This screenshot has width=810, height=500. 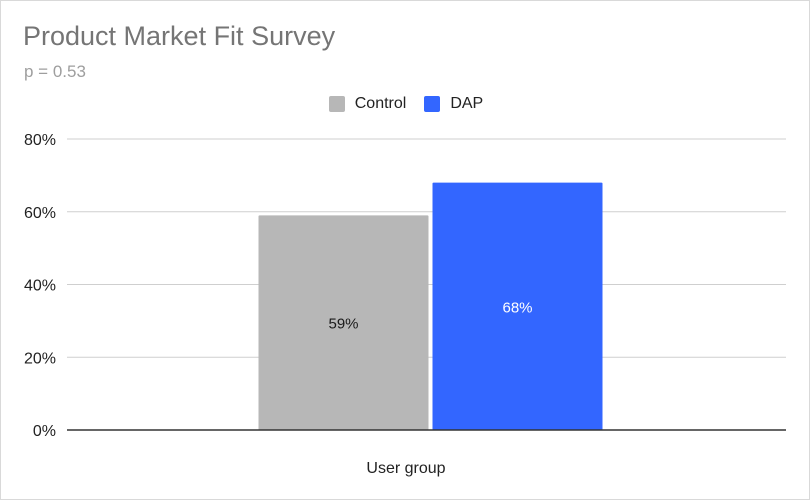 I want to click on y-tick-label: 0%, so click(x=44, y=431).